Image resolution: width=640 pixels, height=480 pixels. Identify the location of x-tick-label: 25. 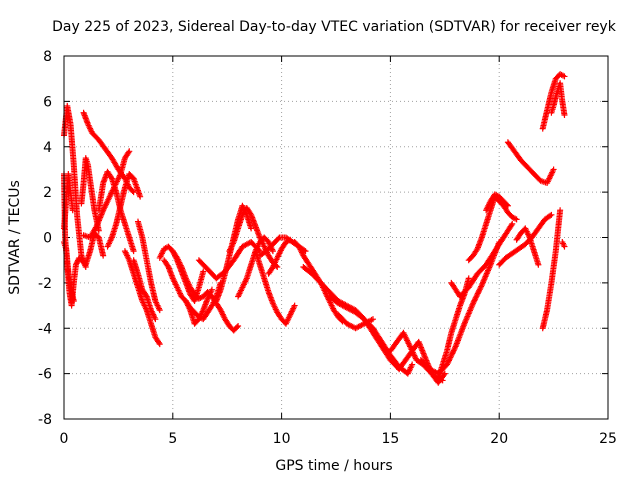
(608, 439).